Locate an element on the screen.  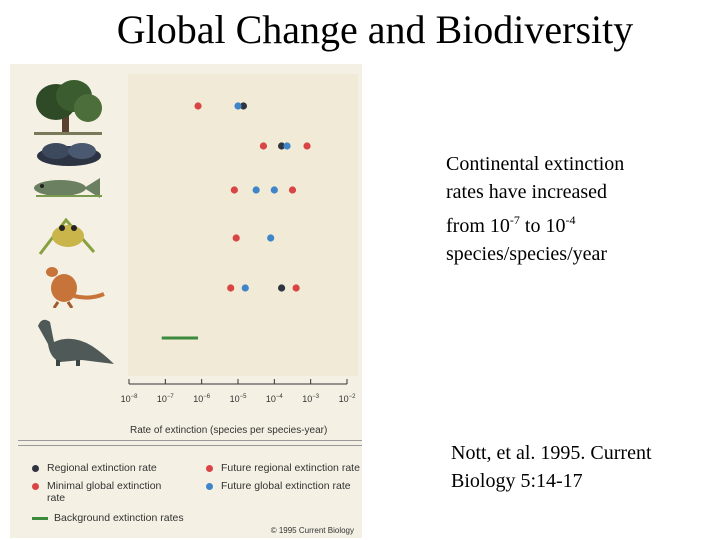
copyright-note: © 1995 Current Biology is located at coordinates (312, 530).